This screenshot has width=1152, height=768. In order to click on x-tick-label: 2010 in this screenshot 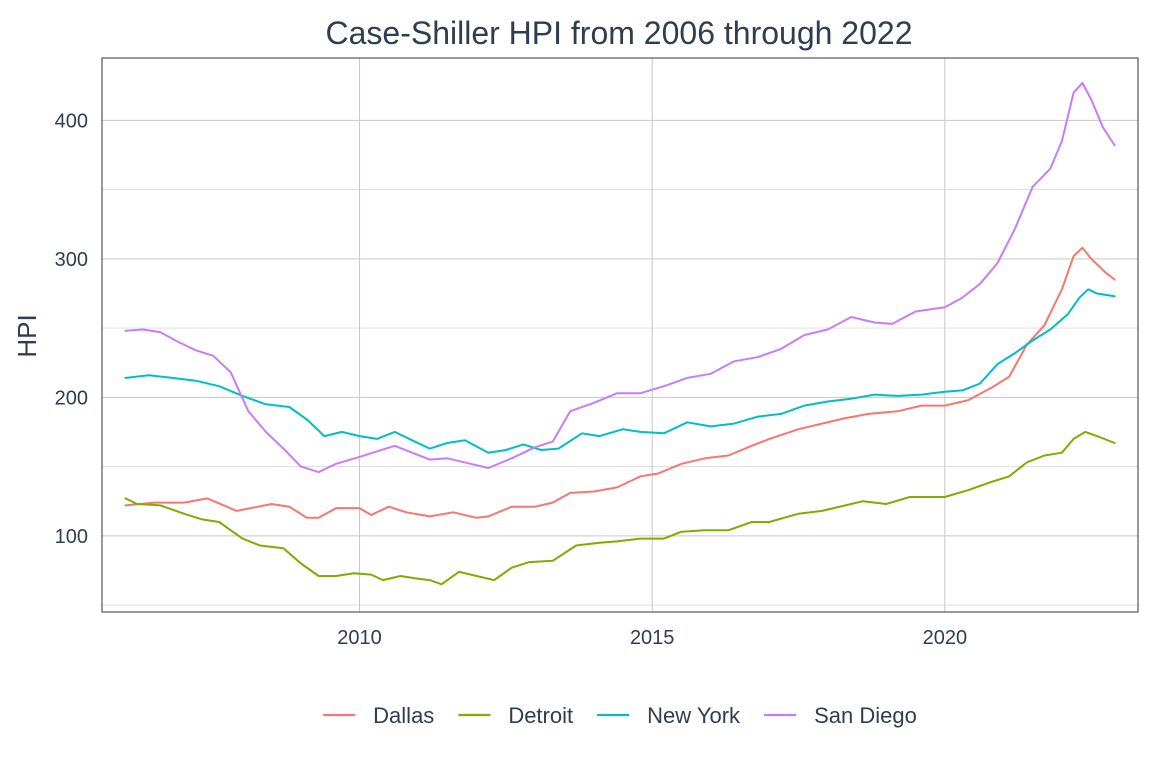, I will do `click(359, 638)`.